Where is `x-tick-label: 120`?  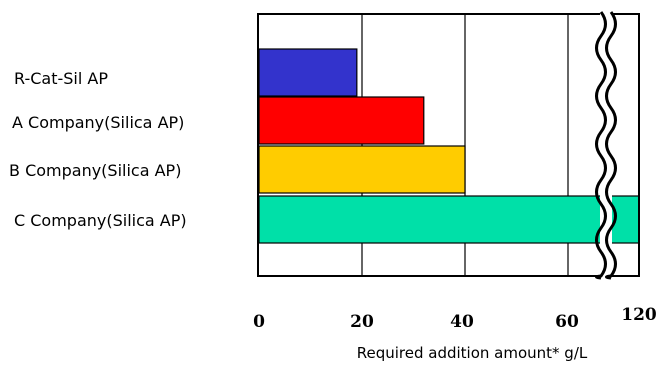
x-tick-label: 120 is located at coordinates (639, 315).